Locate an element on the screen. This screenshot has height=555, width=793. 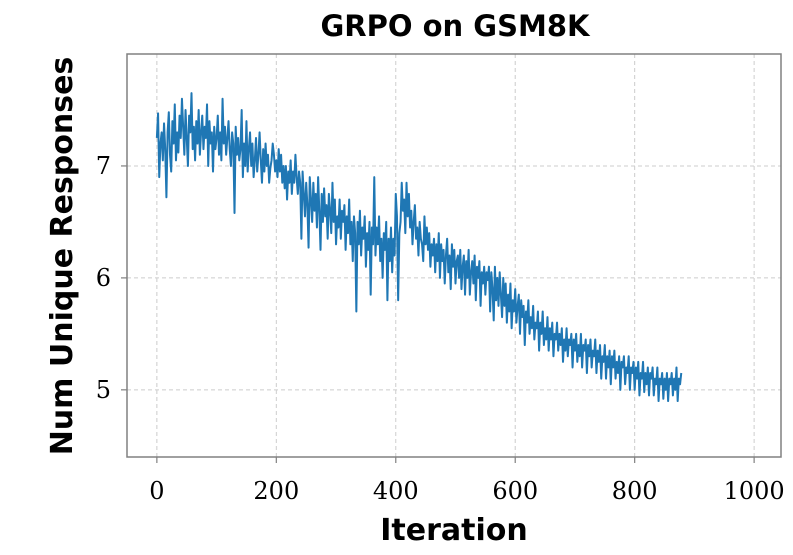
x-tick-label: 200 is located at coordinates (276, 491).